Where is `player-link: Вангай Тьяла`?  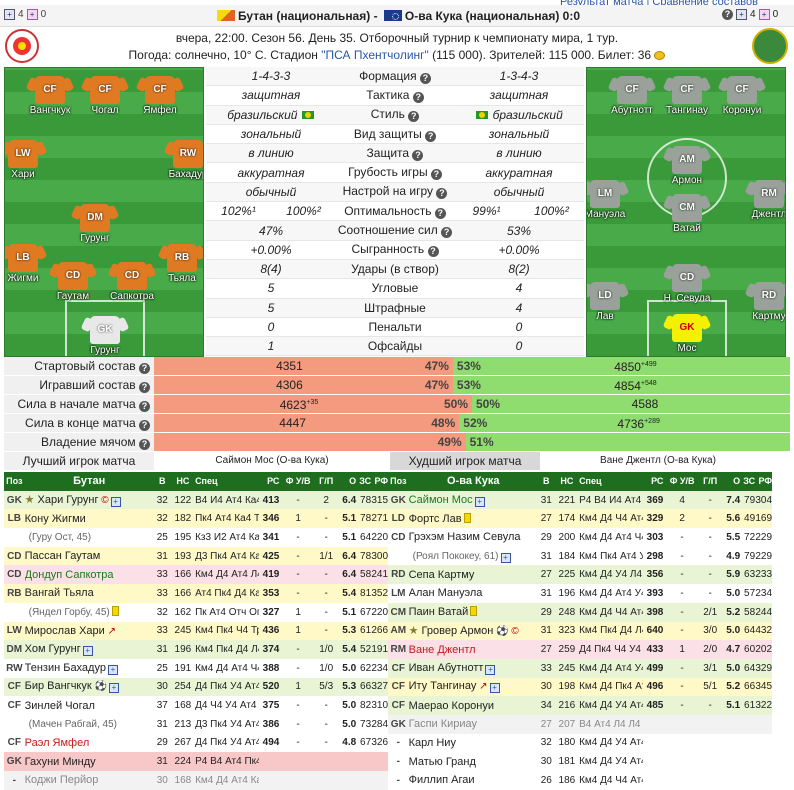 player-link: Вангай Тьяла is located at coordinates (59, 593).